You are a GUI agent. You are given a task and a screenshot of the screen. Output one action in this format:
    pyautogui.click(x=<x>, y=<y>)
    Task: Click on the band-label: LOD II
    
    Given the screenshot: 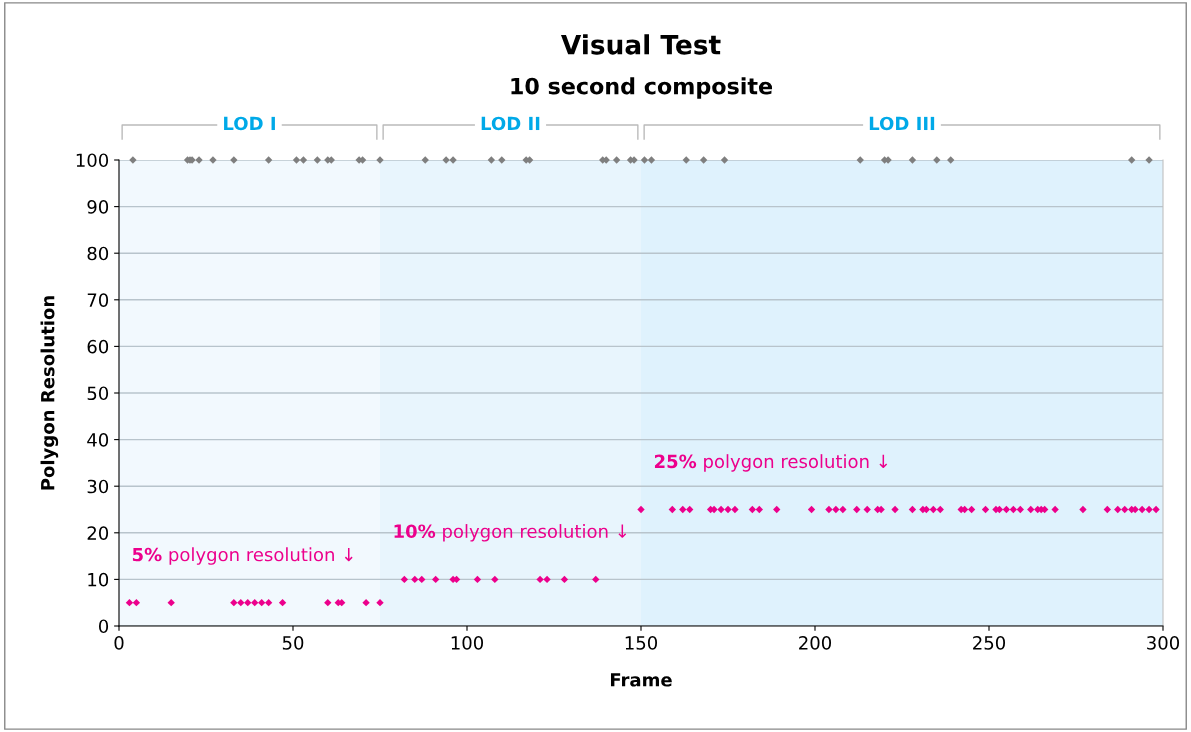 What is the action you would take?
    pyautogui.click(x=510, y=123)
    